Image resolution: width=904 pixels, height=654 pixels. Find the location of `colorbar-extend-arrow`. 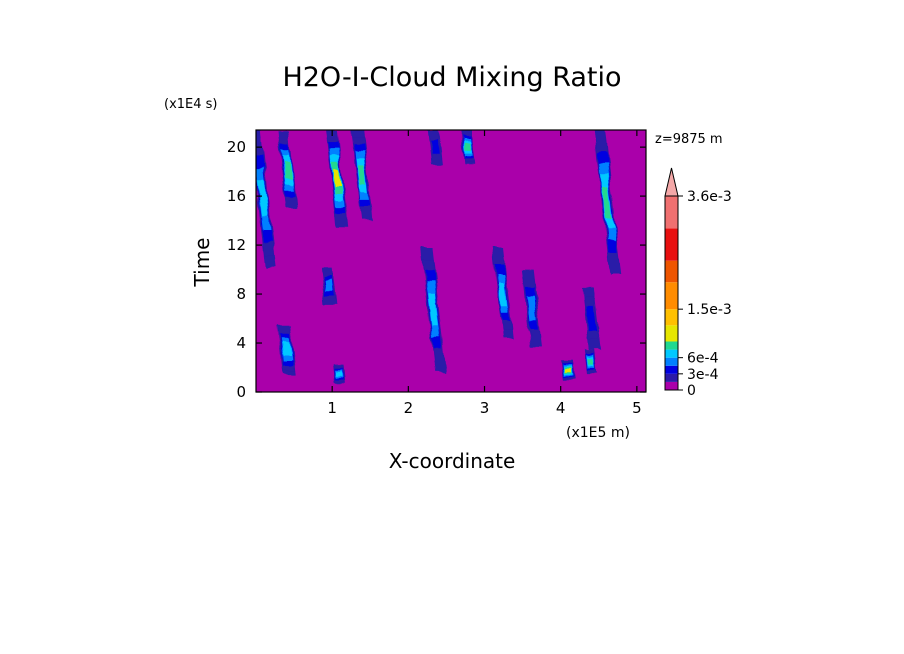

colorbar-extend-arrow is located at coordinates (671, 182).